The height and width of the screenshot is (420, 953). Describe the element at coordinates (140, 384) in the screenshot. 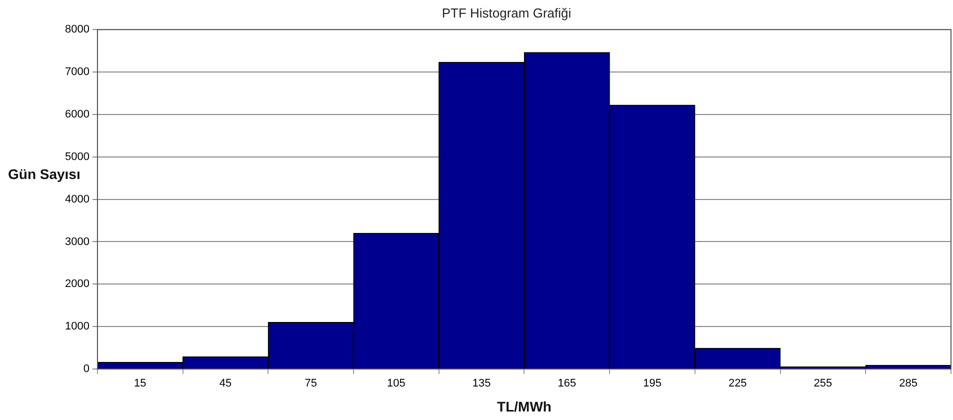

I see `x-tick-label: 15` at that location.